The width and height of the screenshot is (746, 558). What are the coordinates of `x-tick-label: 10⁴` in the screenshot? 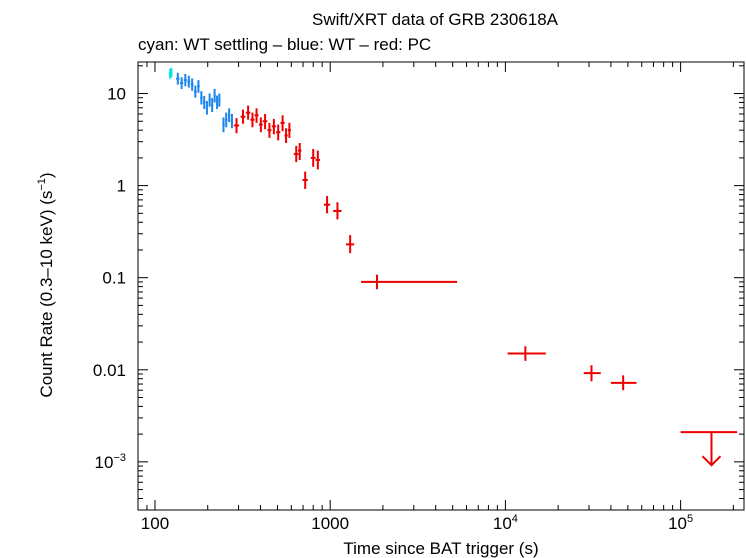 It's located at (505, 523).